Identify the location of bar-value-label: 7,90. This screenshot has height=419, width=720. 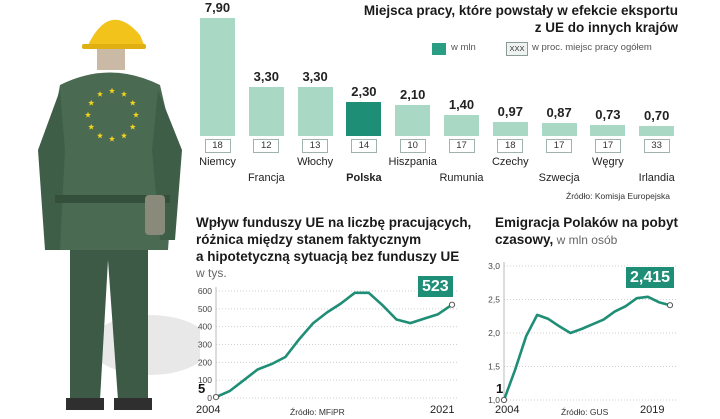
(217, 7).